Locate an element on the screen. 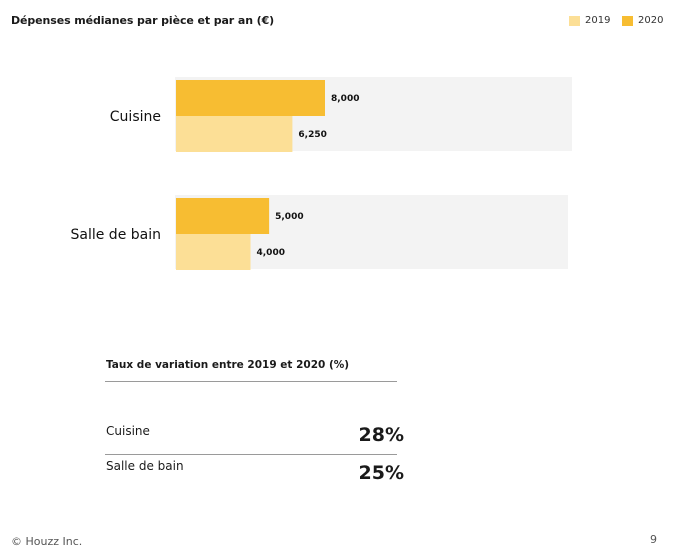  category-label-cuisine: Cuisine is located at coordinates (135, 117).